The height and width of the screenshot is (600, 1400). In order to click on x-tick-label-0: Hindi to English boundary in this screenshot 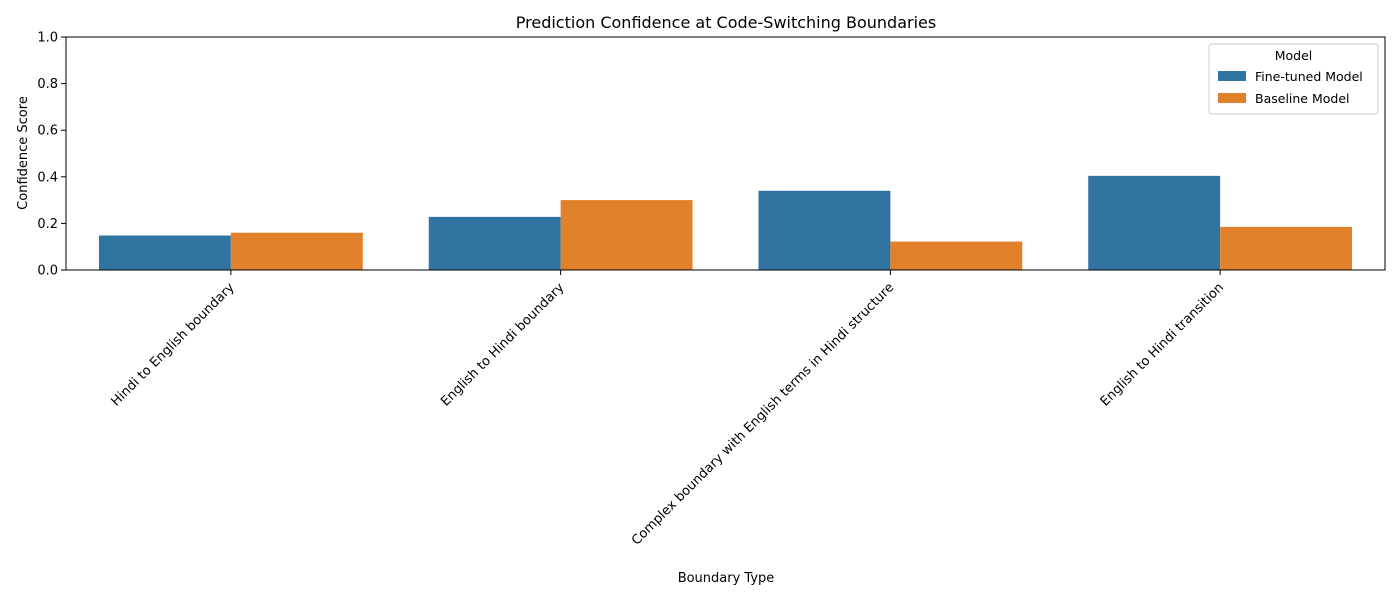, I will do `click(172, 344)`.